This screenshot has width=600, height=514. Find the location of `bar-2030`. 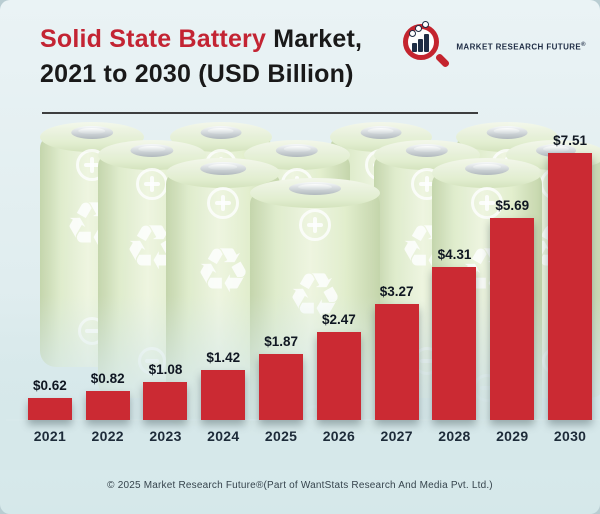

bar-2030 is located at coordinates (570, 286).